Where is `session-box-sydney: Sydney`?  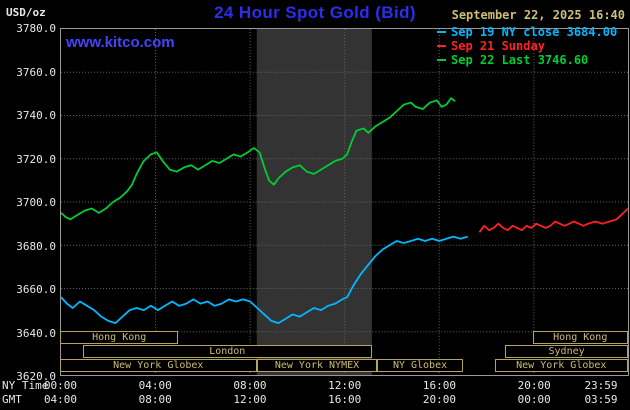
session-box-sydney: Sydney is located at coordinates (566, 351).